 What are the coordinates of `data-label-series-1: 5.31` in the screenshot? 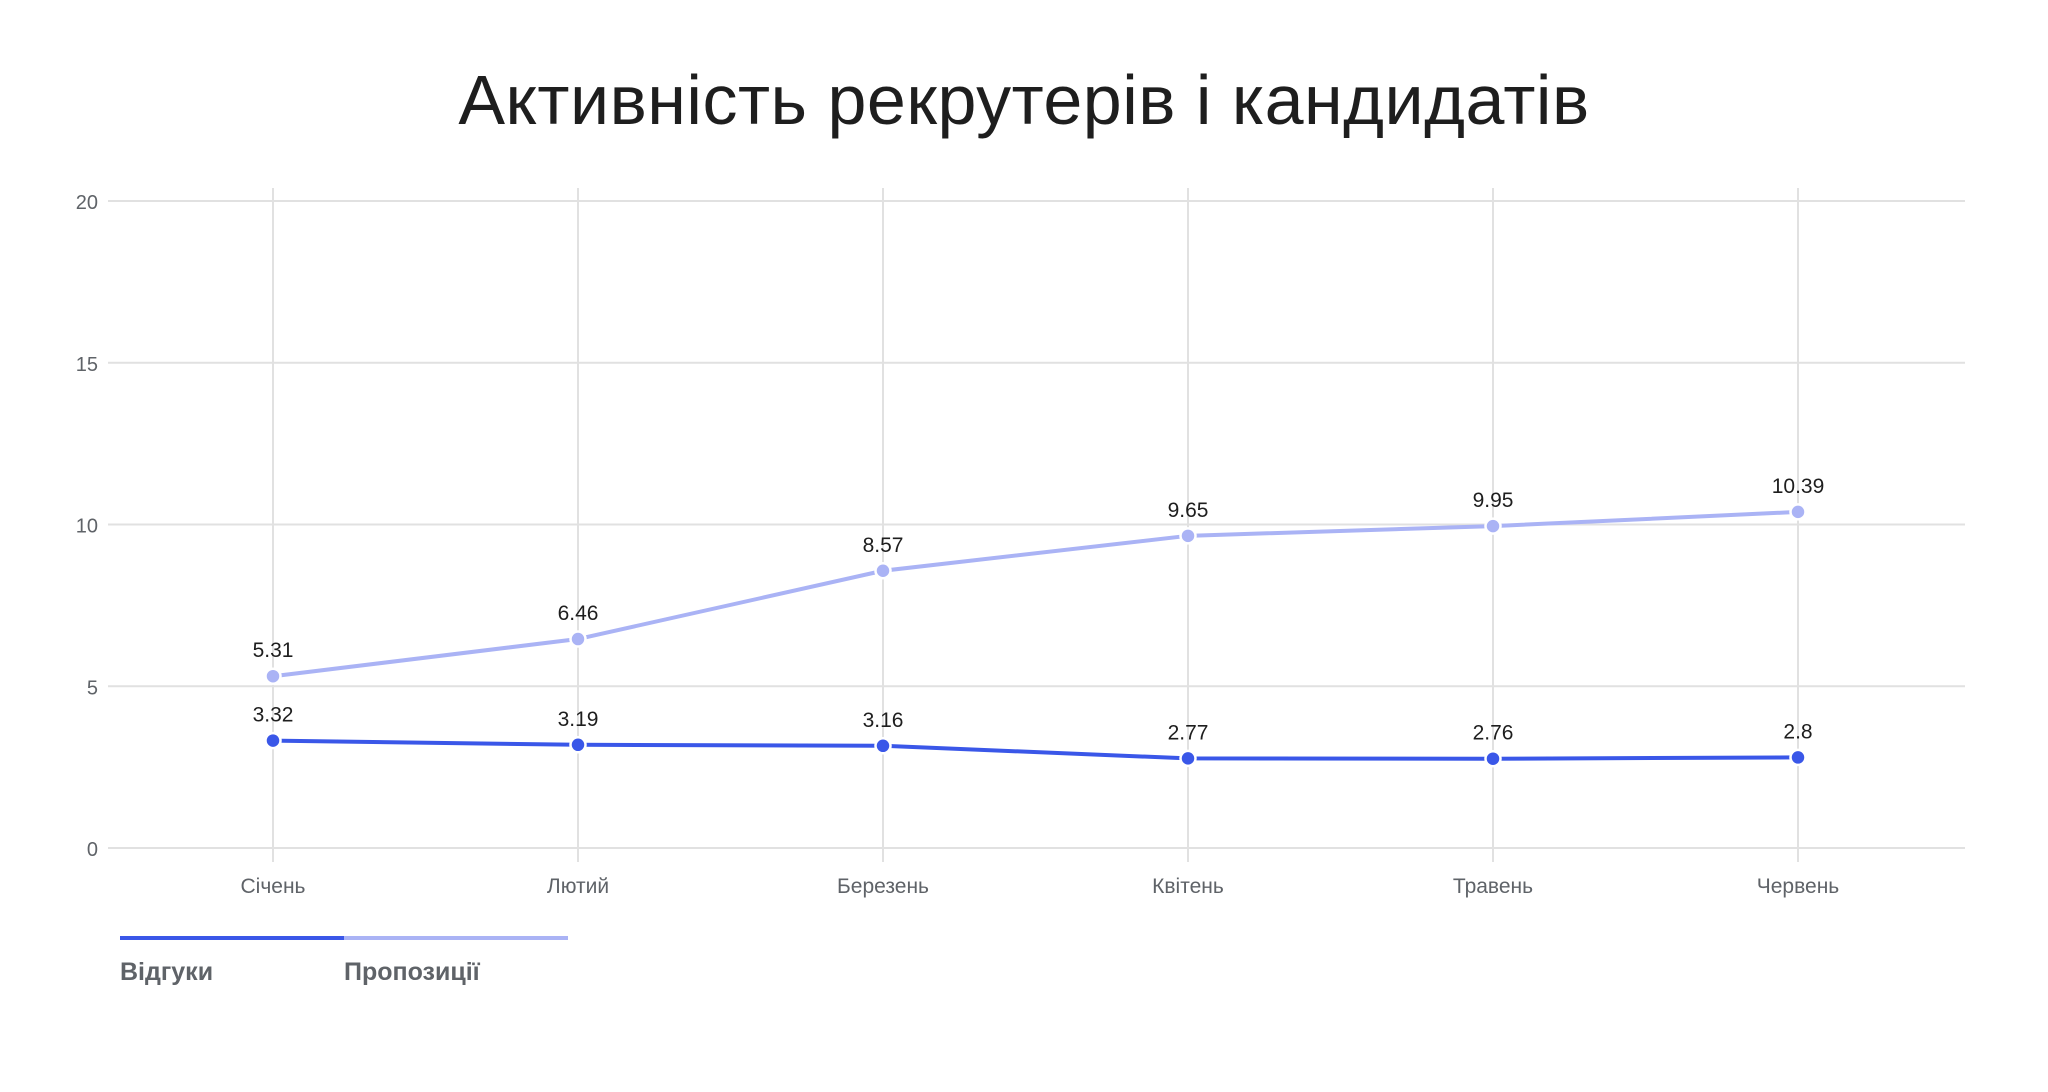 It's located at (273, 650).